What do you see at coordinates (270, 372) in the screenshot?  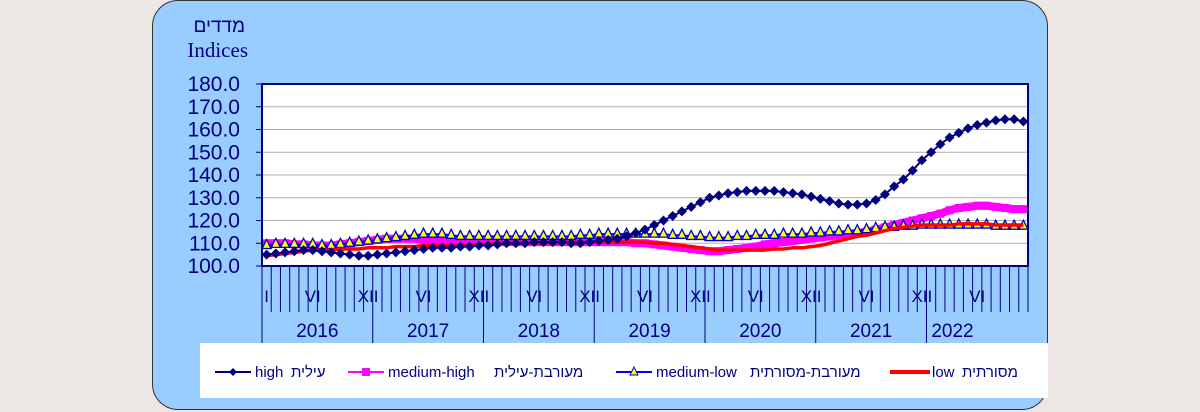 I see `legend-item-high: high עילית` at bounding box center [270, 372].